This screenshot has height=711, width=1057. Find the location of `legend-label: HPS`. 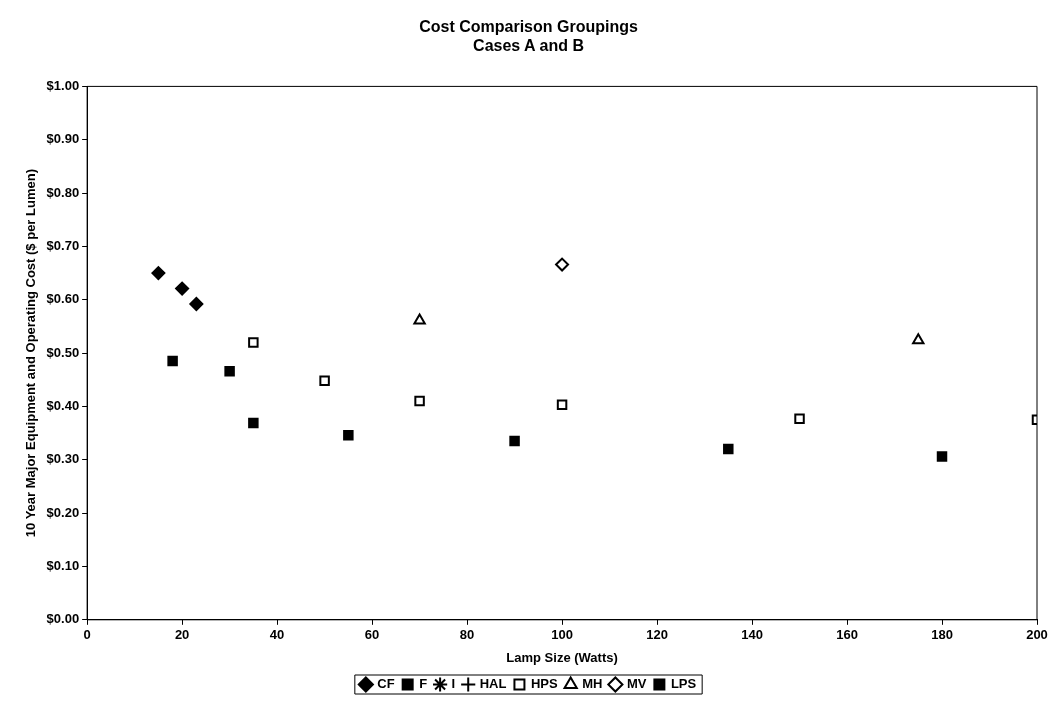

legend-label: HPS is located at coordinates (544, 684).